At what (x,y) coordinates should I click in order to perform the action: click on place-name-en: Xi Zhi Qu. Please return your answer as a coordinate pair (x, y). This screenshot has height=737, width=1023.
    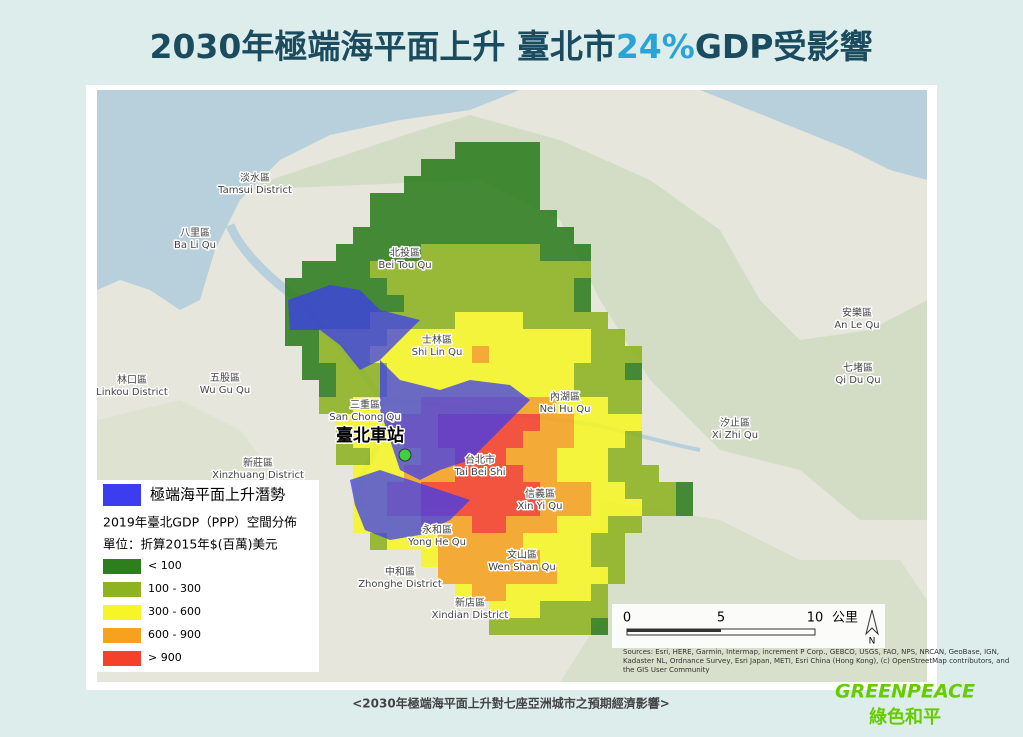
    Looking at the image, I should click on (735, 435).